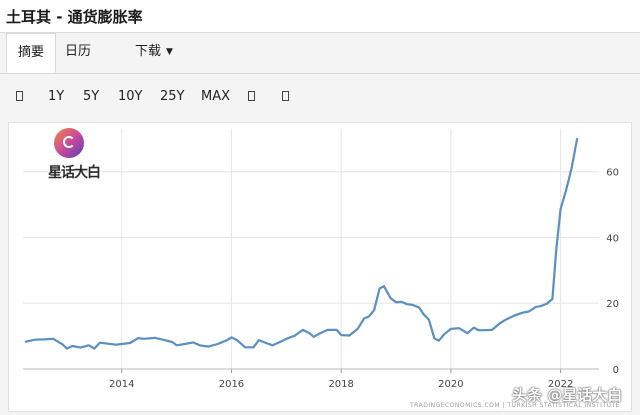 Image resolution: width=640 pixels, height=415 pixels. What do you see at coordinates (450, 384) in the screenshot?
I see `x-tick-label-2020: 2020` at bounding box center [450, 384].